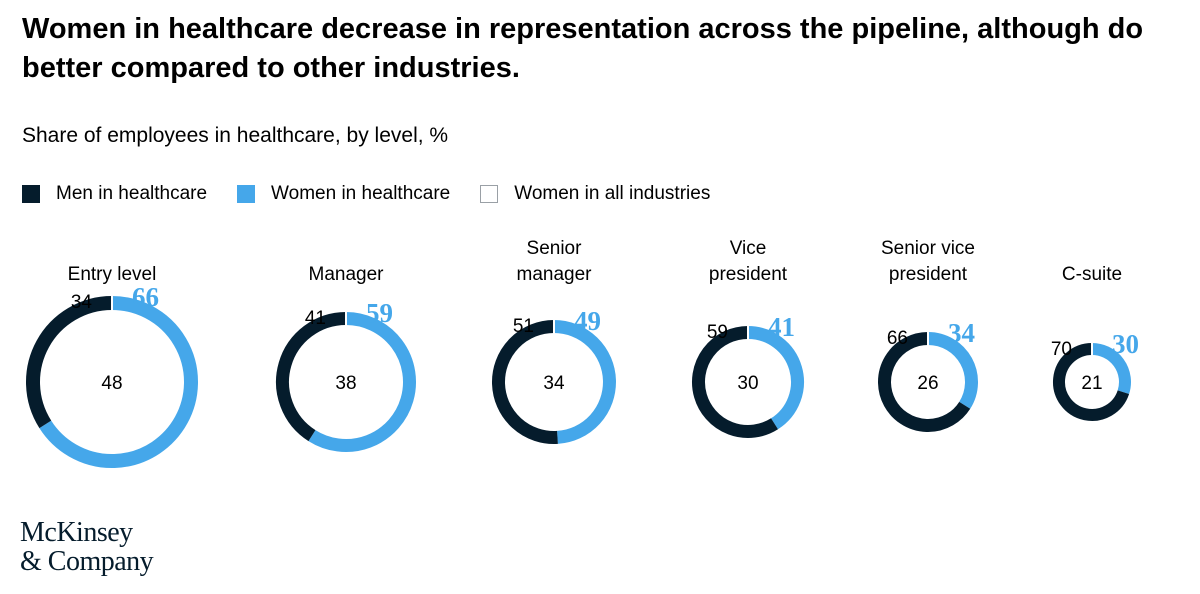 The width and height of the screenshot is (1200, 594). I want to click on level-label: Senior, so click(555, 248).